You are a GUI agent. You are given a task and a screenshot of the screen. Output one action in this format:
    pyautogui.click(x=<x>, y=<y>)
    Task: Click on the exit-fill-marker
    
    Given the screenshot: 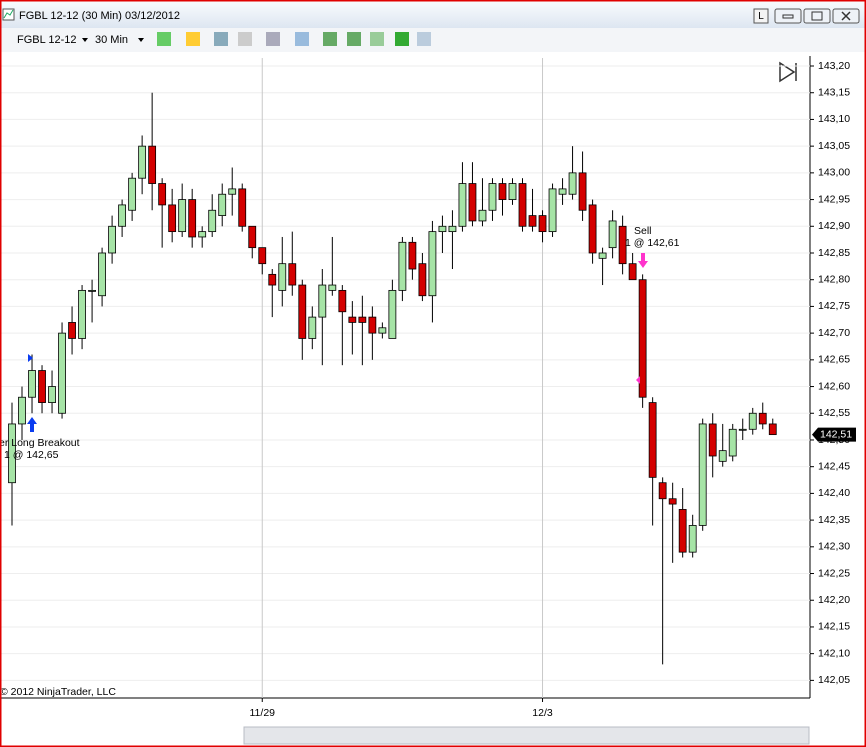 What is the action you would take?
    pyautogui.click(x=638, y=380)
    